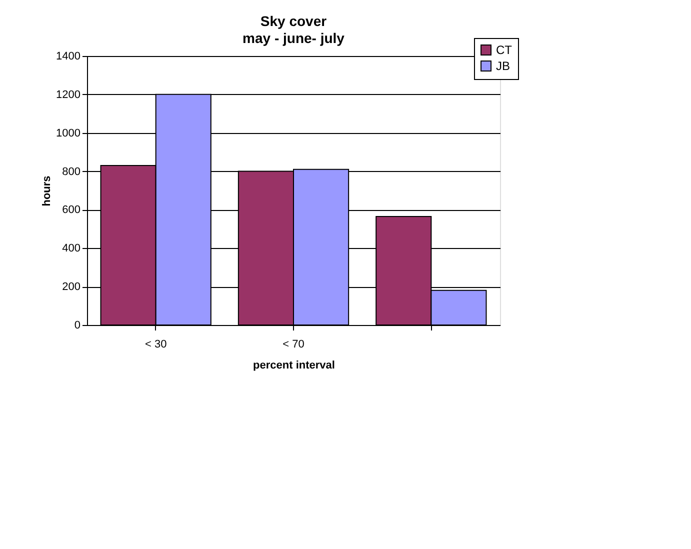  What do you see at coordinates (293, 38) in the screenshot?
I see `chart-subtitle: may - june- july` at bounding box center [293, 38].